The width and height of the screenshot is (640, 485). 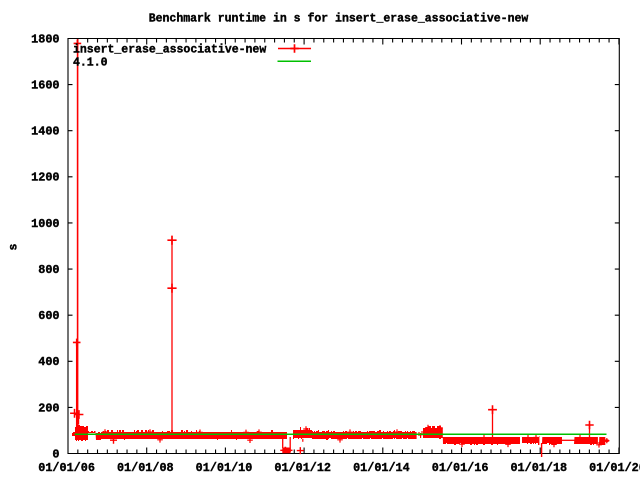 I want to click on svg-text: 01/01/18, so click(x=538, y=468).